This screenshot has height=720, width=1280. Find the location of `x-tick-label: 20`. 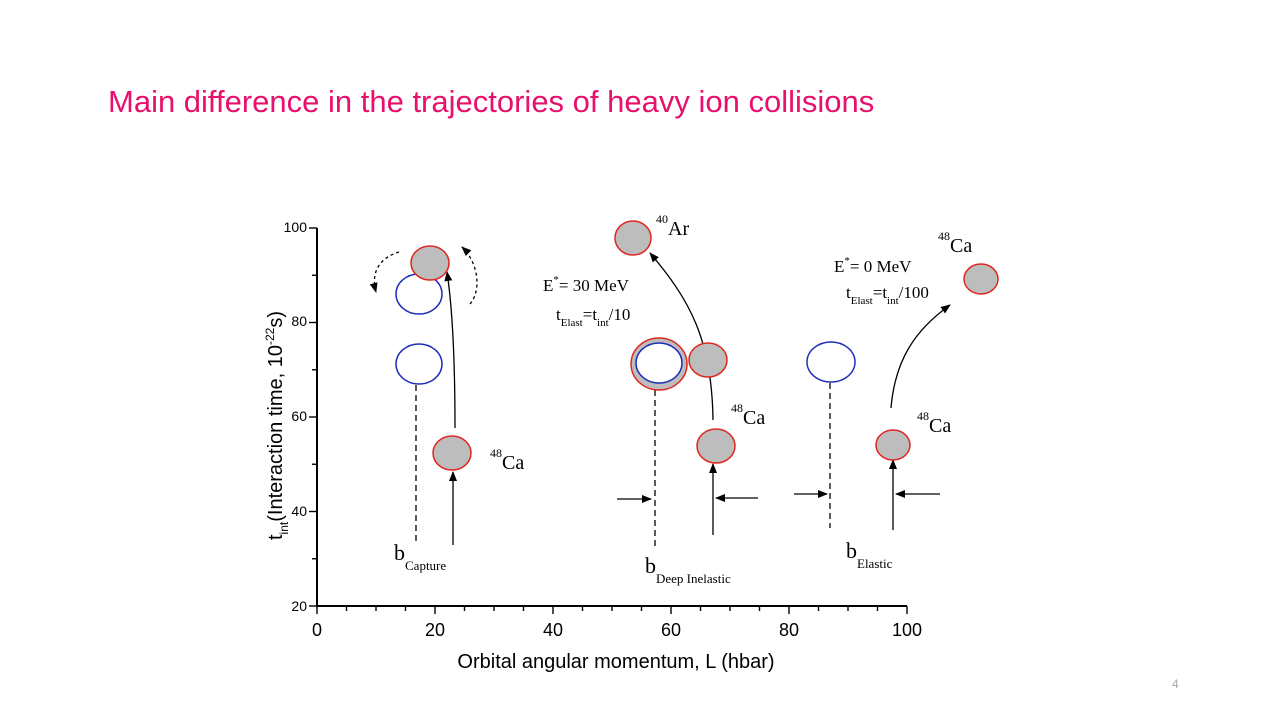

x-tick-label: 20 is located at coordinates (435, 630).